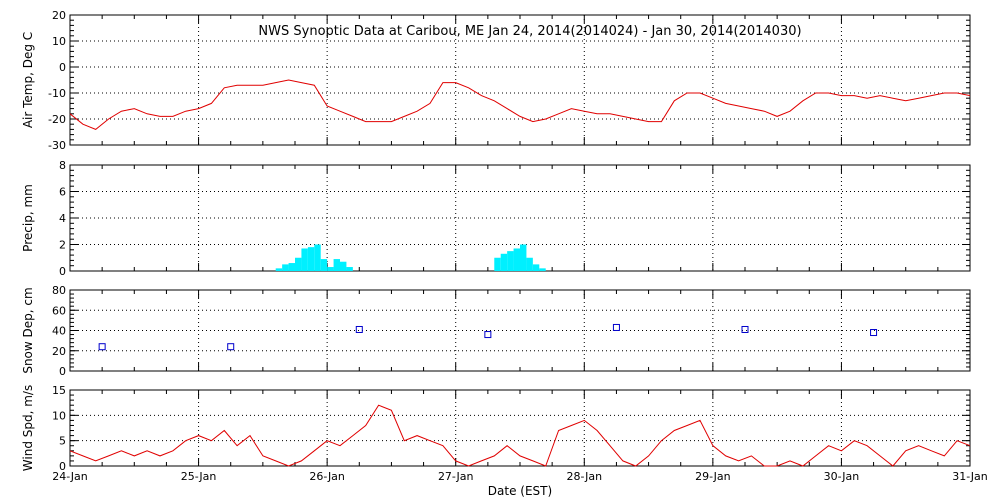 The image size is (1000, 500). What do you see at coordinates (970, 476) in the screenshot?
I see `x-tick-label: 31-Jan` at bounding box center [970, 476].